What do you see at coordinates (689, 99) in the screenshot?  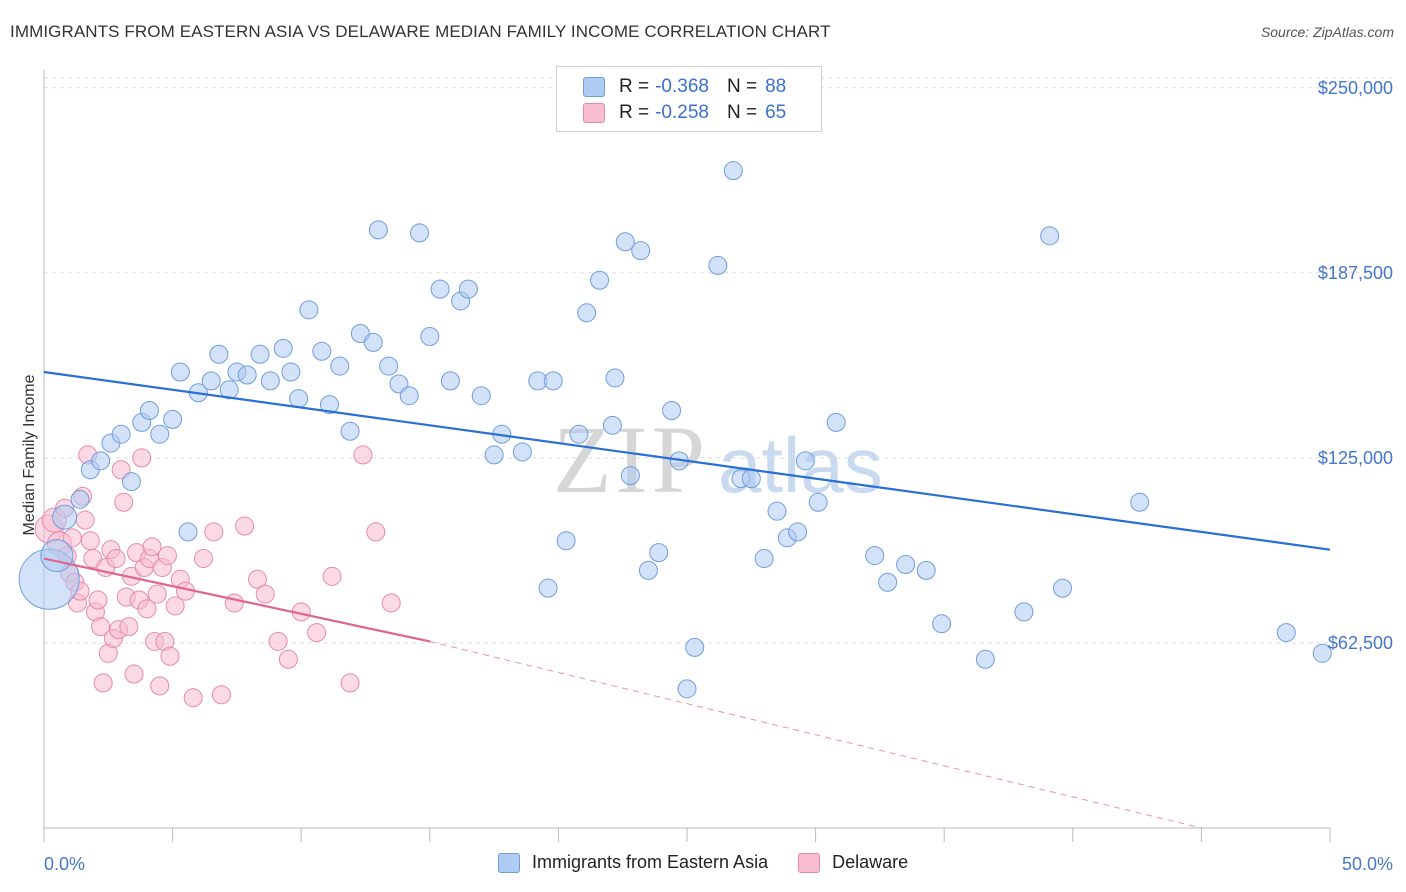 I see `correlation-legend: R = -0.368 N = 88 R = -0.258 N = 65` at bounding box center [689, 99].